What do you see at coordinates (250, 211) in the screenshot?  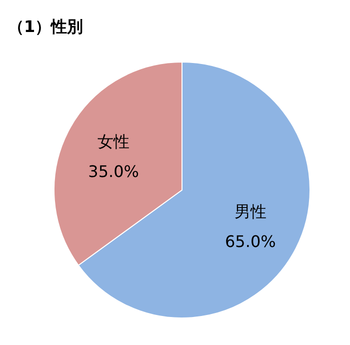 I see `slice-label: 男性` at bounding box center [250, 211].